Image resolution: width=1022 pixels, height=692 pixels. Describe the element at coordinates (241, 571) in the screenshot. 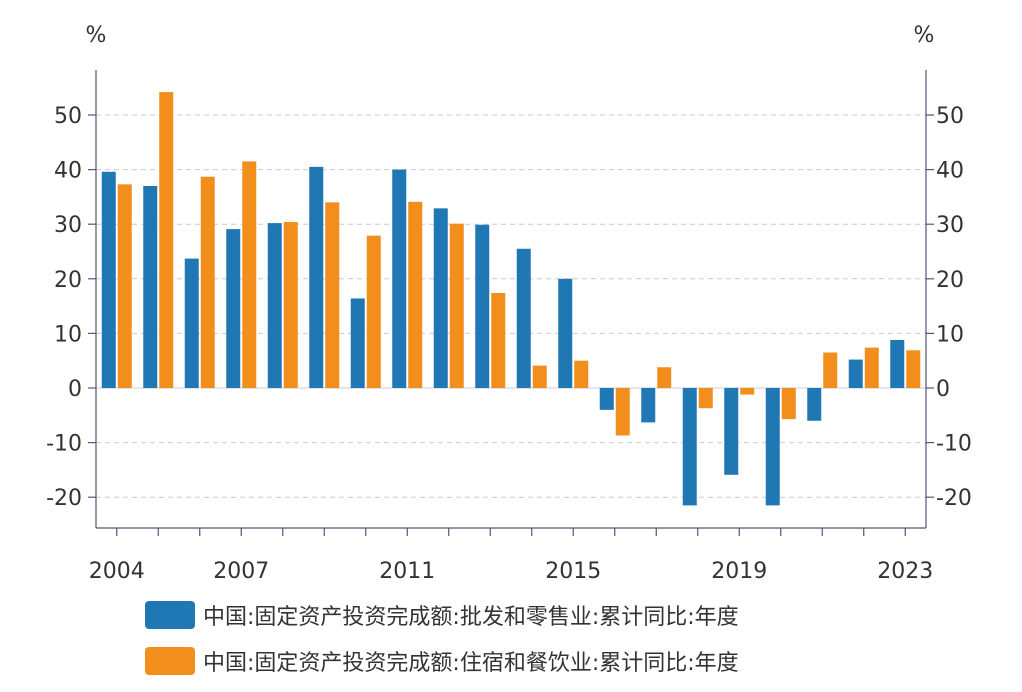

I see `x-tick-label: 2007` at that location.